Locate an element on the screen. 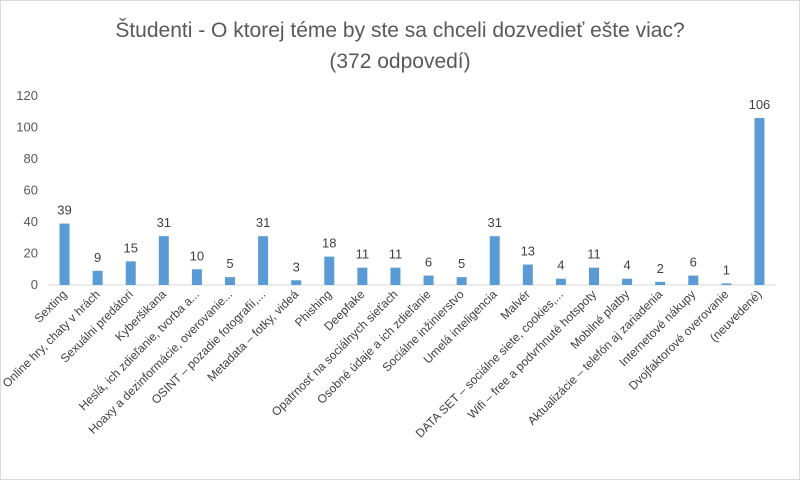 The width and height of the screenshot is (800, 480). y-tick-label: 100 is located at coordinates (27, 127).